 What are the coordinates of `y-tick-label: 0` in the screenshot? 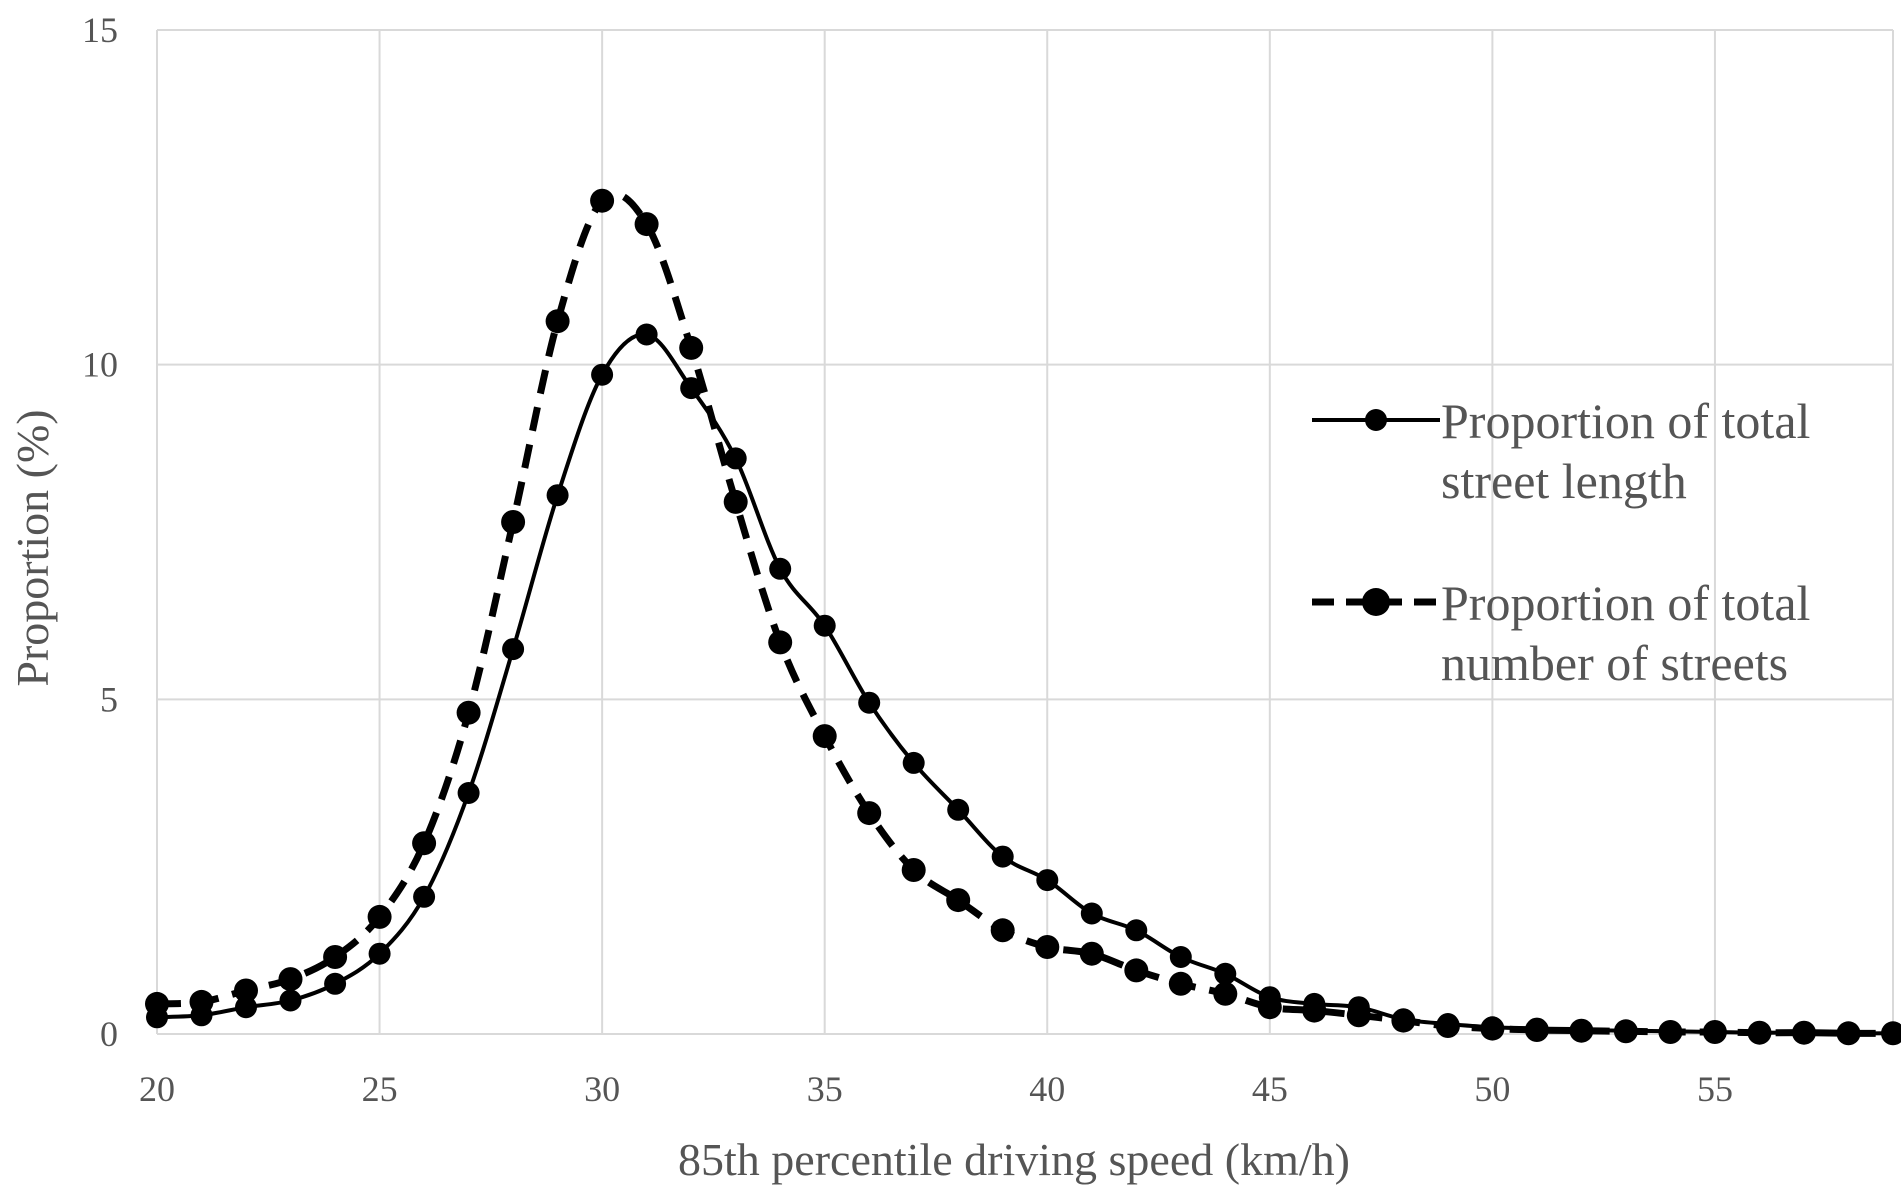 It's located at (109, 1034).